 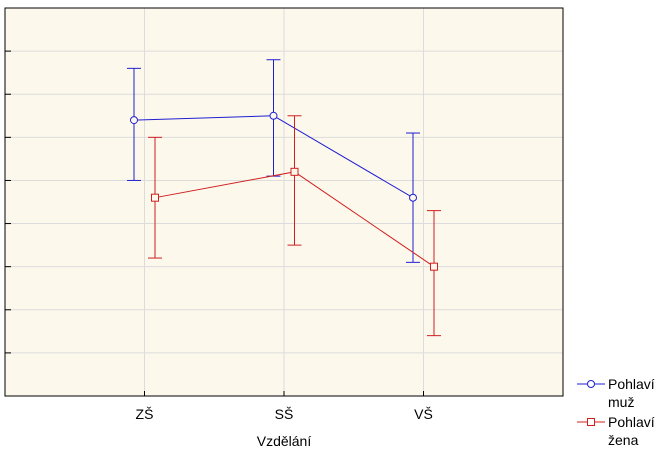 What do you see at coordinates (616, 431) in the screenshot?
I see `legend-item-zena: Pohlaví žena` at bounding box center [616, 431].